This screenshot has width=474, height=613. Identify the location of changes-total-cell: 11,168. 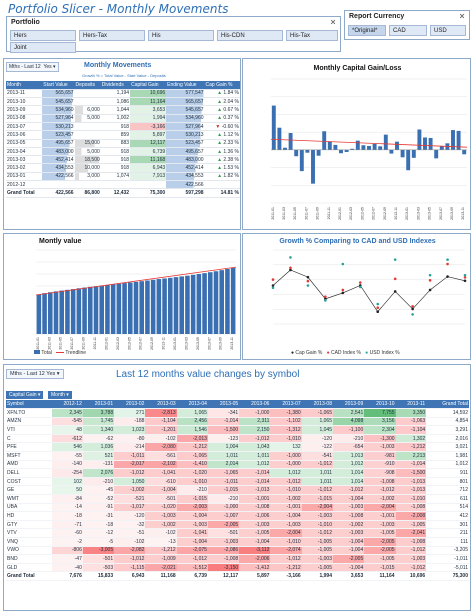
(161, 576).